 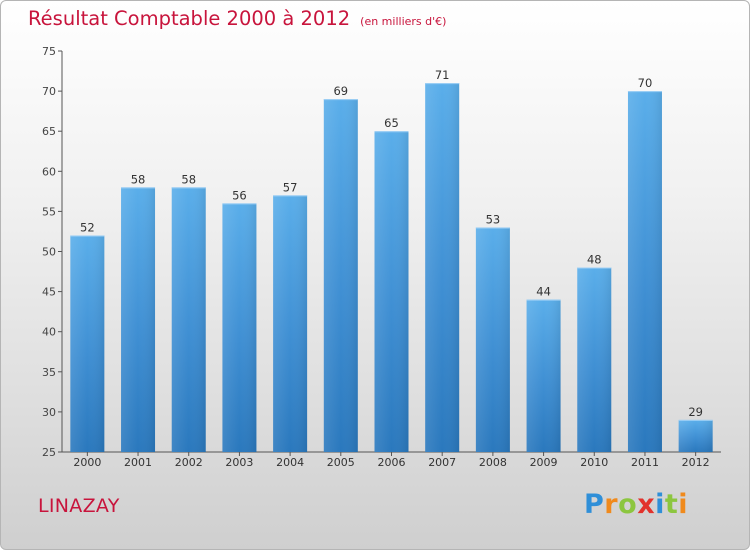 I want to click on data-label: 52, so click(x=87, y=227).